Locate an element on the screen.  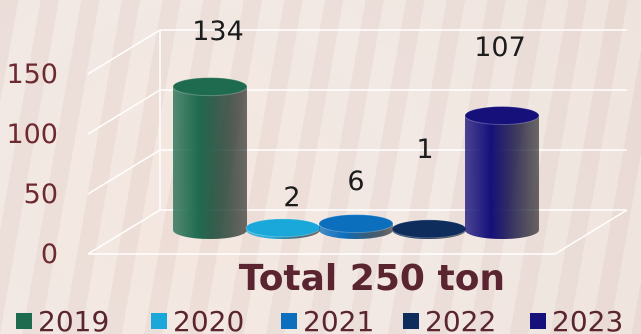
data-label-2020: 2 is located at coordinates (291, 197).